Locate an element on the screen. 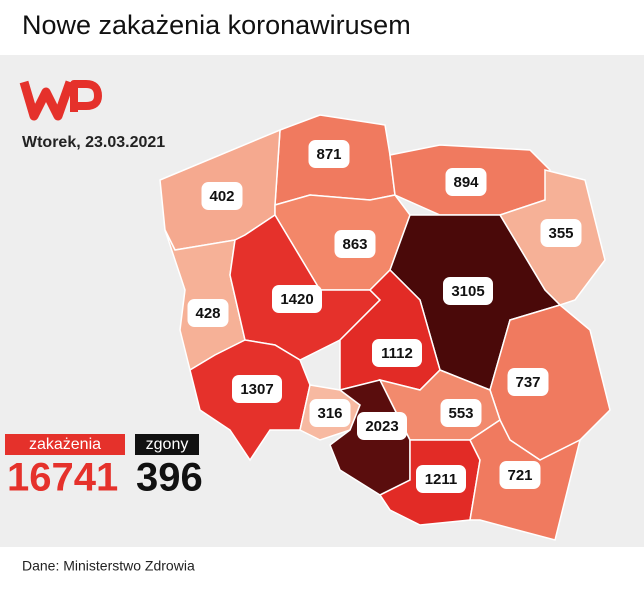 The height and width of the screenshot is (592, 644). region-value: 553 is located at coordinates (460, 413).